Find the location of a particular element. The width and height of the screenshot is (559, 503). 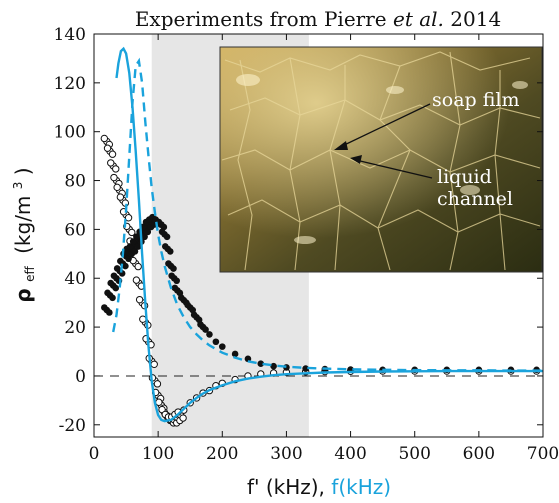

x-tick-label: 700 is located at coordinates (543, 454).